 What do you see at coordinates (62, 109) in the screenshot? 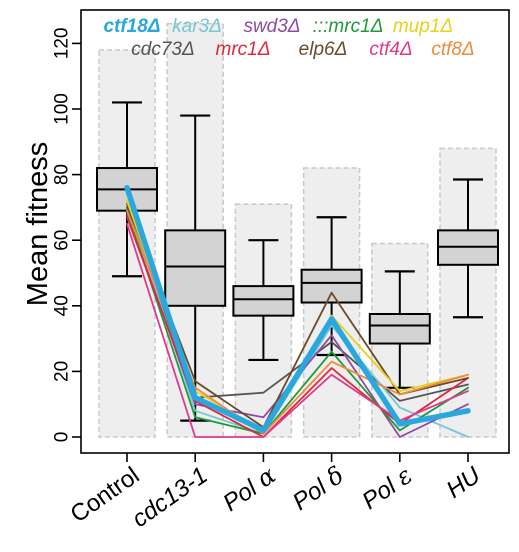
I see `y-tick-label: 100` at bounding box center [62, 109].